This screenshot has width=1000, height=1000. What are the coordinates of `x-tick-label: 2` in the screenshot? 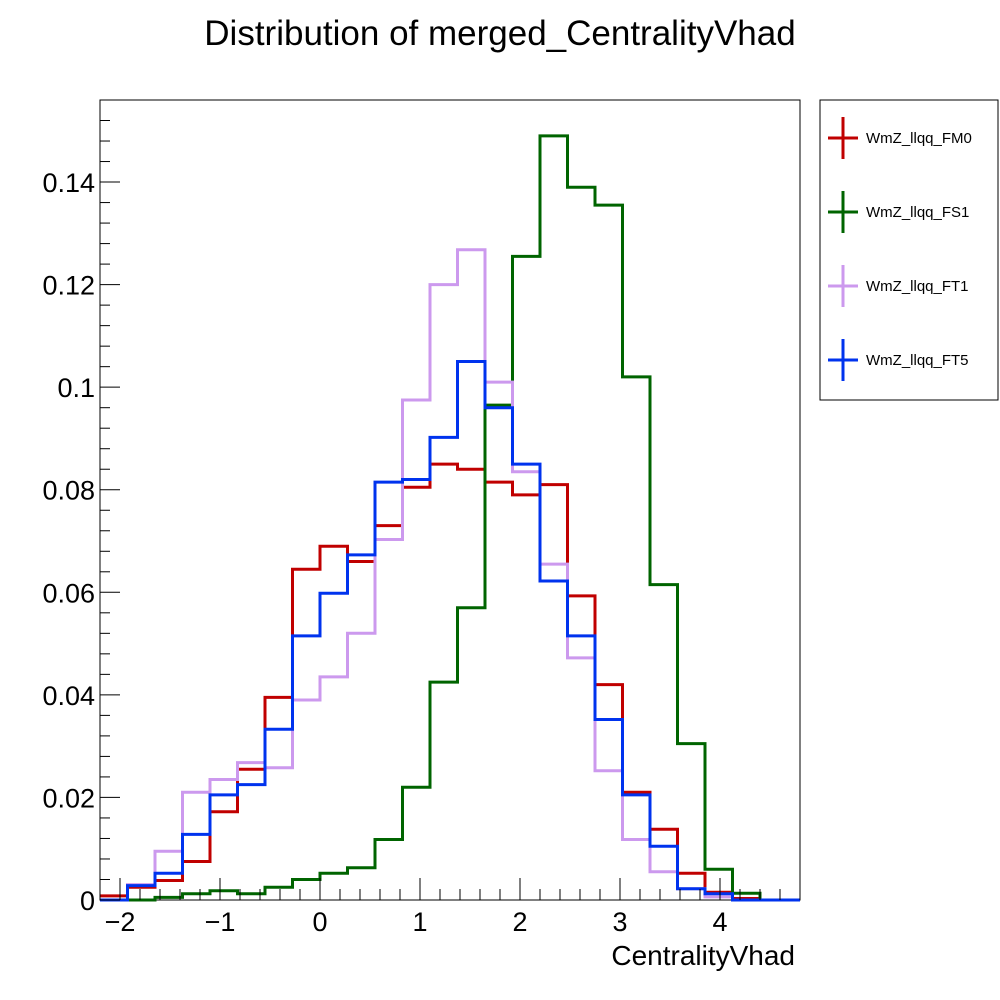 It's located at (519, 922).